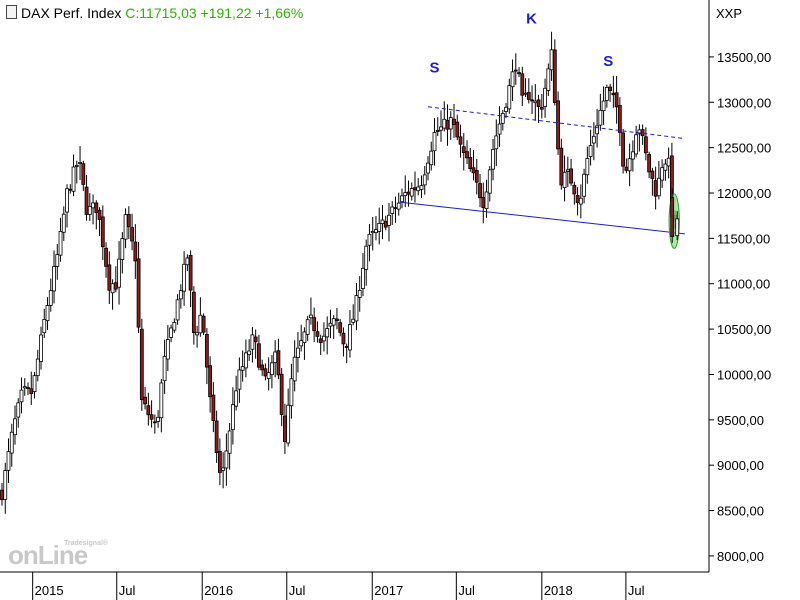  What do you see at coordinates (743, 284) in the screenshot?
I see `y-tick-label: 11000,00` at bounding box center [743, 284].